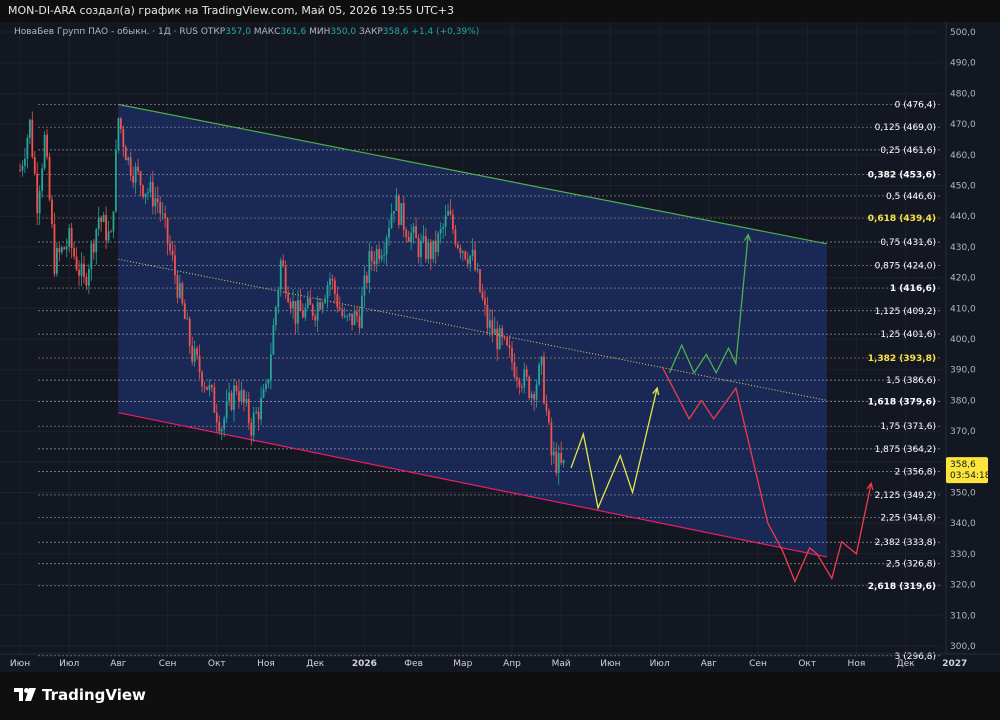 This screenshot has height=720, width=1000. I want to click on price-tick-label: 460,0, so click(963, 156).